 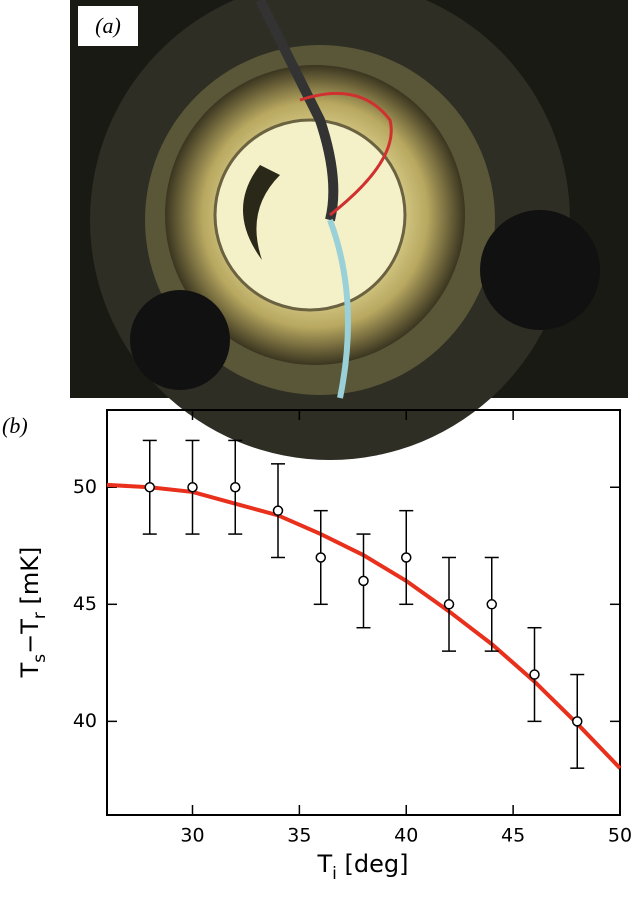 What do you see at coordinates (373, 864) in the screenshot?
I see `label-part: [deg]` at bounding box center [373, 864].